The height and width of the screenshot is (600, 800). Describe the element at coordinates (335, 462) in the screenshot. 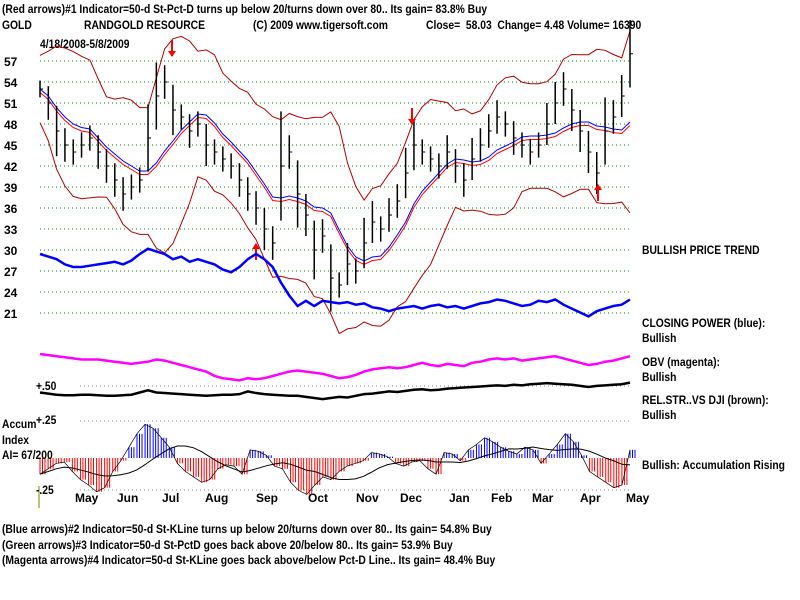

I see `accum-average` at that location.